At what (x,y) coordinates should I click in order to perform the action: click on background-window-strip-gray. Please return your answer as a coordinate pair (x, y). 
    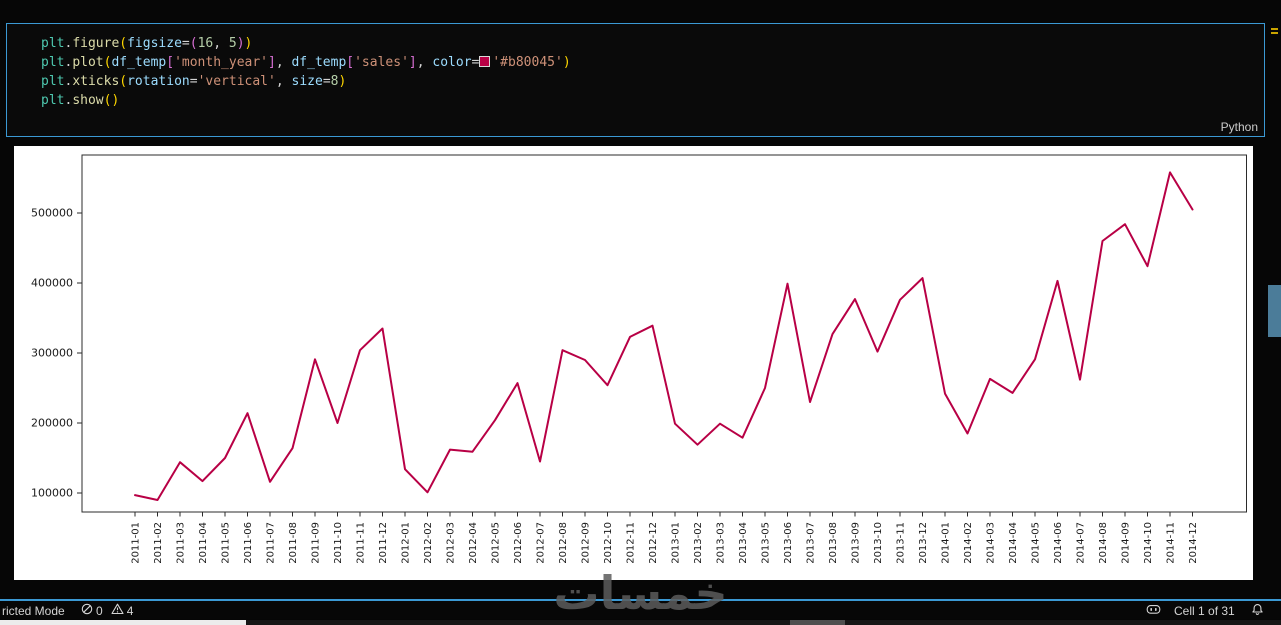
    Looking at the image, I should click on (817, 622).